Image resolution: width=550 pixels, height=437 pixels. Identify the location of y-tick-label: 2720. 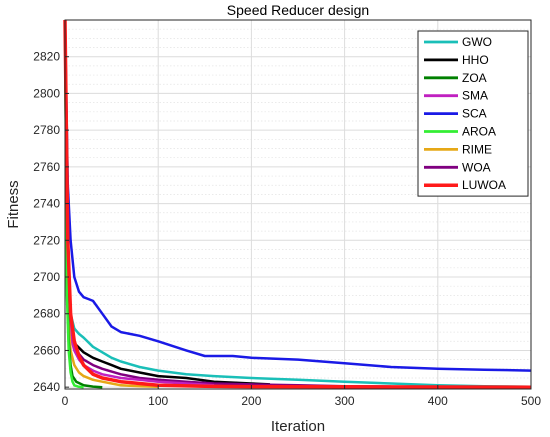
(46, 240).